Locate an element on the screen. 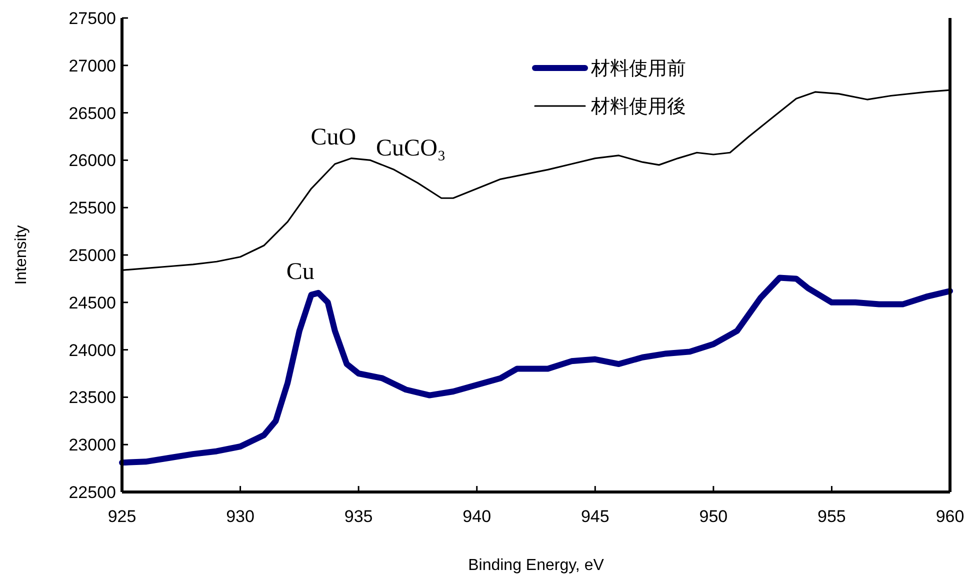 The width and height of the screenshot is (972, 580). annotation: CuO is located at coordinates (333, 137).